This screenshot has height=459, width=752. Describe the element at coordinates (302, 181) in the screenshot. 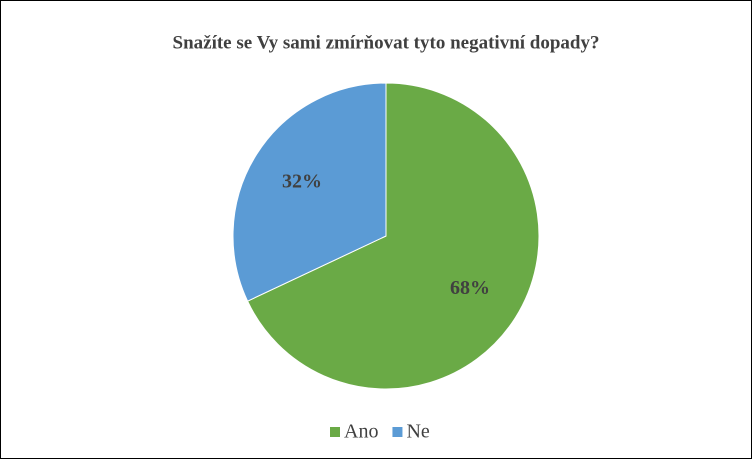

I see `data-label: 32%` at that location.